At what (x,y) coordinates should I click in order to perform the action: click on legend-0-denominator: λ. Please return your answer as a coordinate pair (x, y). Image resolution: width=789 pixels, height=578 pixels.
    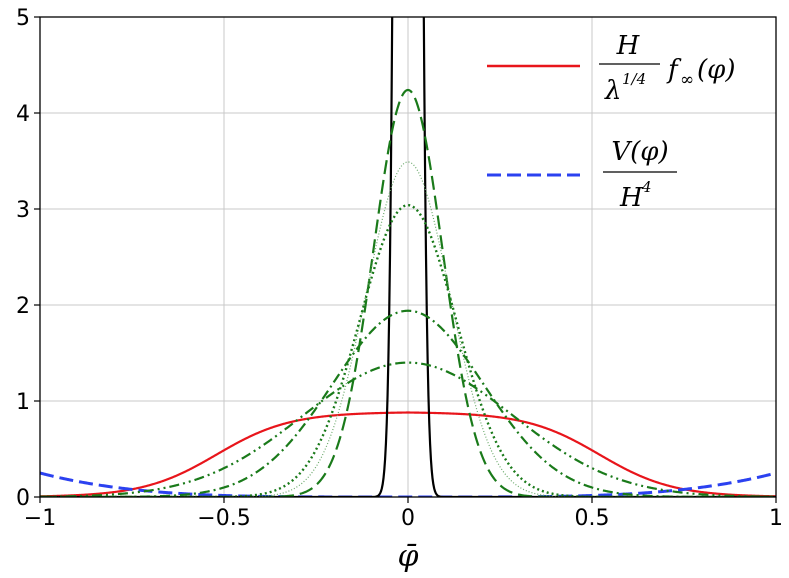
    Looking at the image, I should click on (612, 91).